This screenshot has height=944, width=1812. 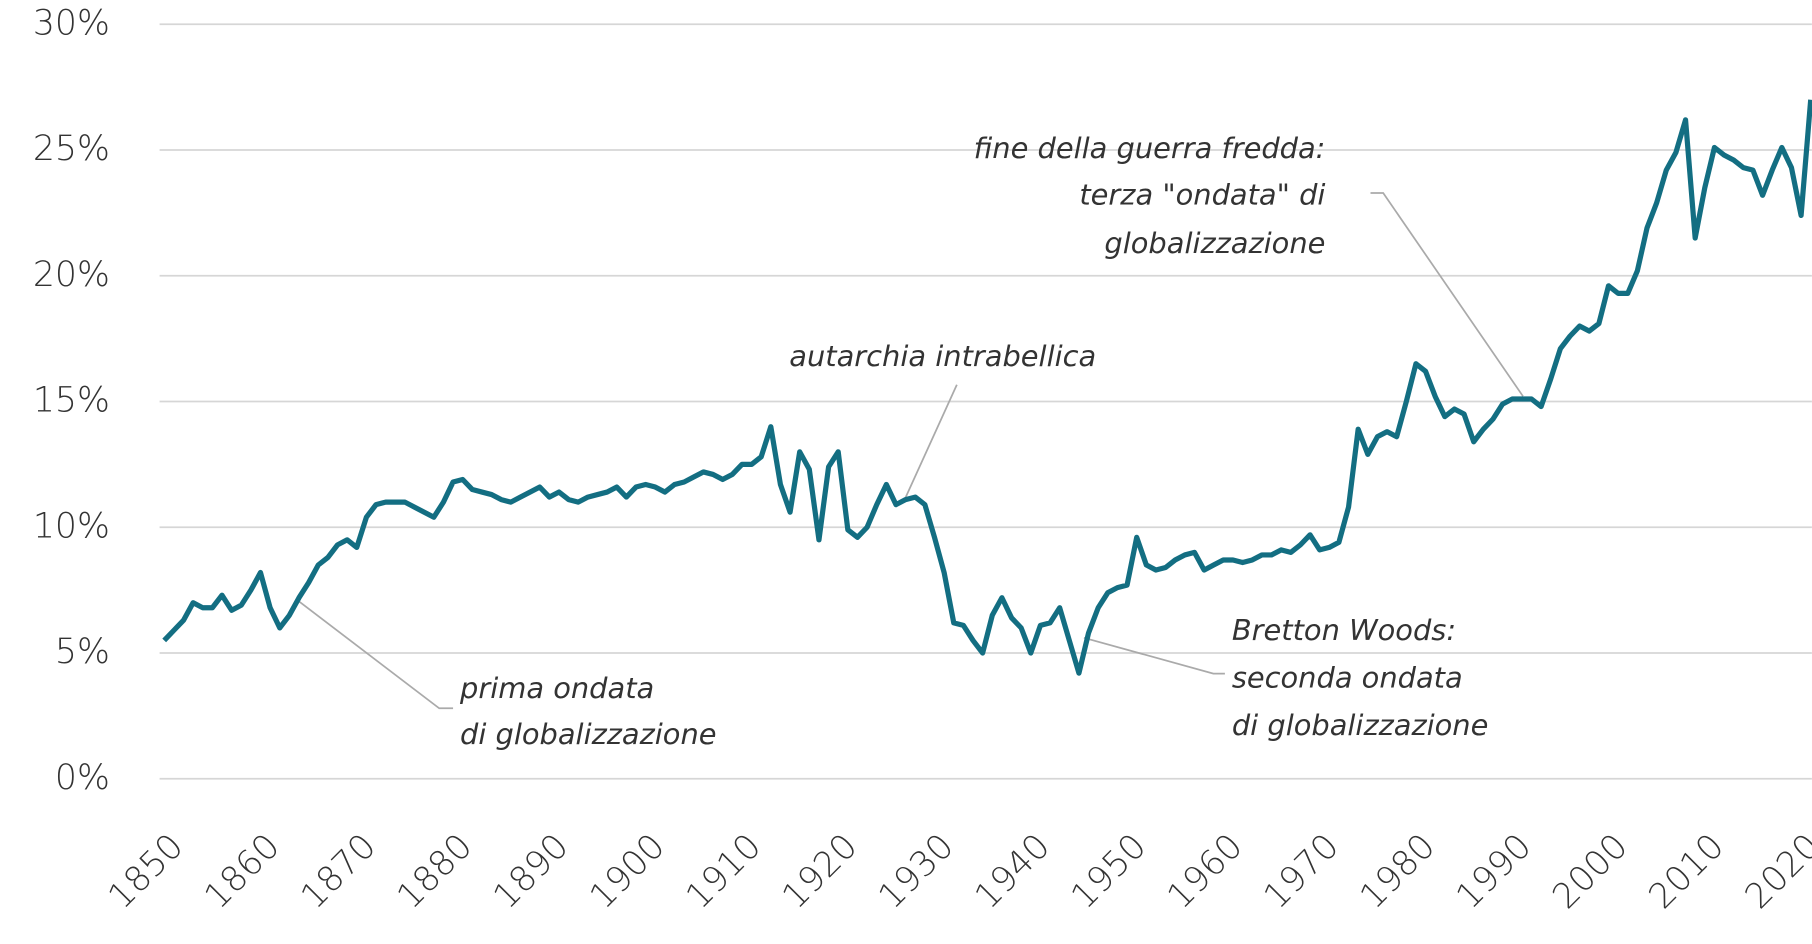 What do you see at coordinates (1590, 871) in the screenshot?
I see `x-tick-label: 2000` at bounding box center [1590, 871].